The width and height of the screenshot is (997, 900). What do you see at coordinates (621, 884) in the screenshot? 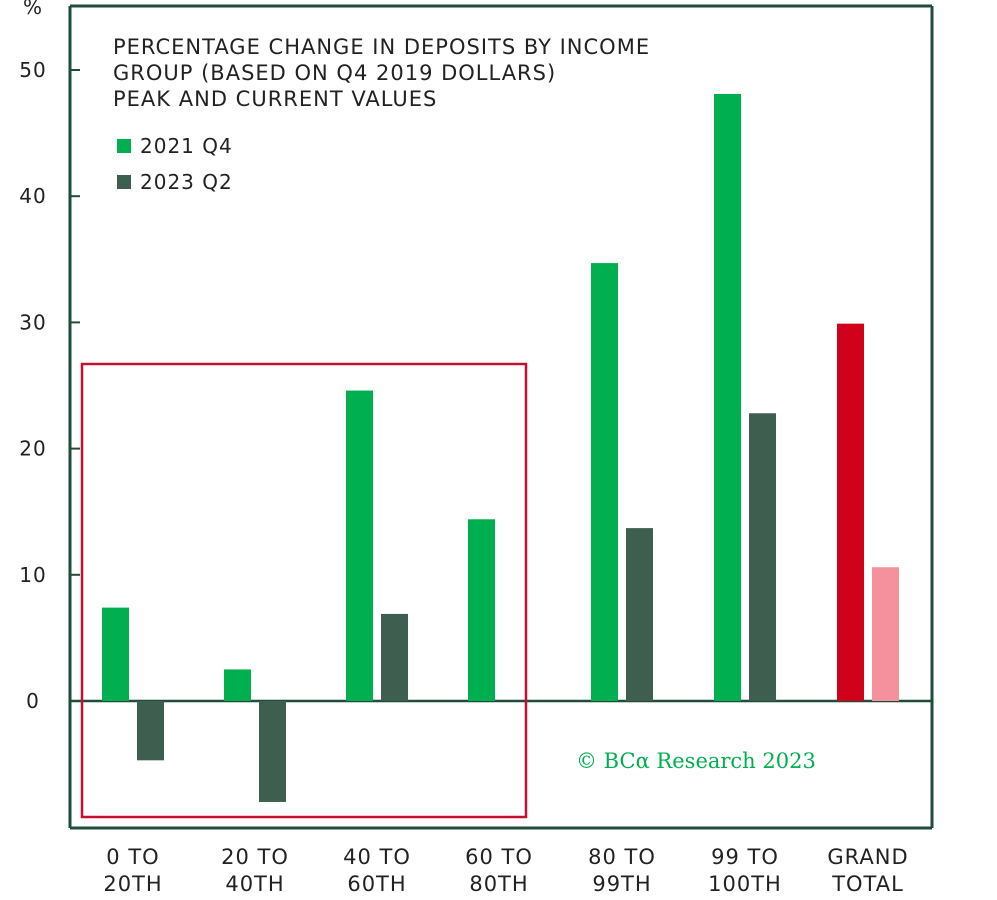
I see `x-tick-label: 99TH` at bounding box center [621, 884].